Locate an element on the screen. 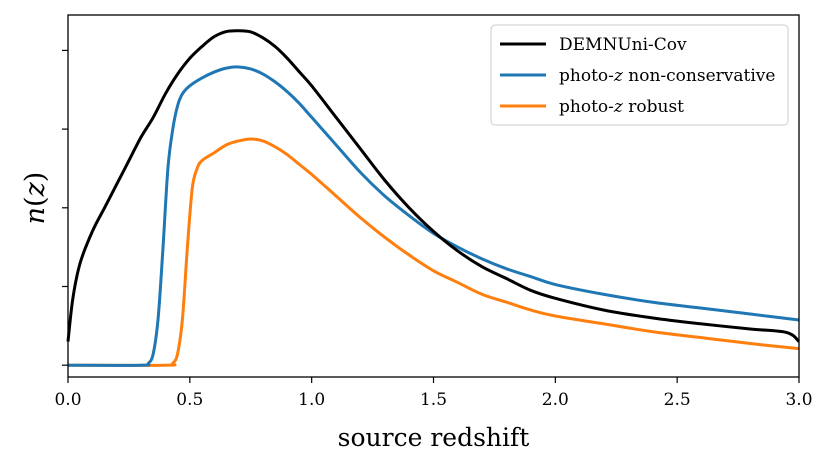 The width and height of the screenshot is (829, 465). legend-label-1: photo-z non-conservative is located at coordinates (667, 76).